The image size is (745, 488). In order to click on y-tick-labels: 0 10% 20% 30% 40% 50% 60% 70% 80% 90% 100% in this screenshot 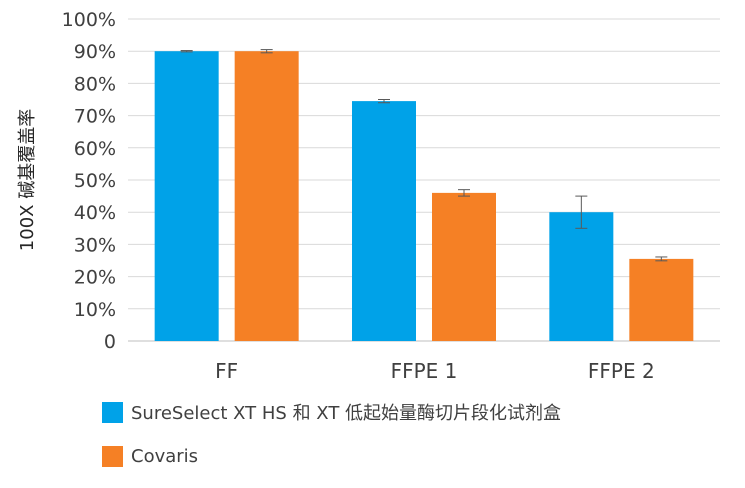, I will do `click(89, 181)`.